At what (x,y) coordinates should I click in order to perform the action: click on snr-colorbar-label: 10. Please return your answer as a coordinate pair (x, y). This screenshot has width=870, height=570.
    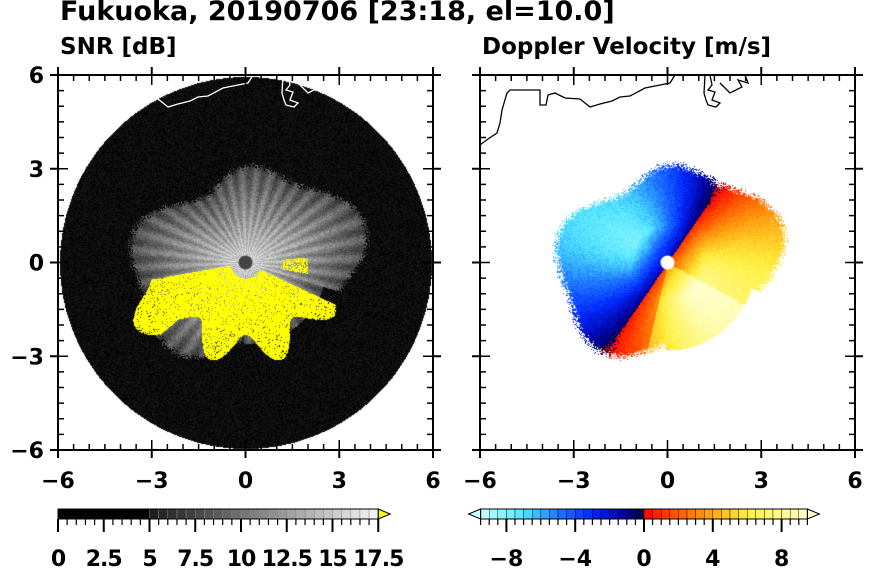
    Looking at the image, I should click on (241, 558).